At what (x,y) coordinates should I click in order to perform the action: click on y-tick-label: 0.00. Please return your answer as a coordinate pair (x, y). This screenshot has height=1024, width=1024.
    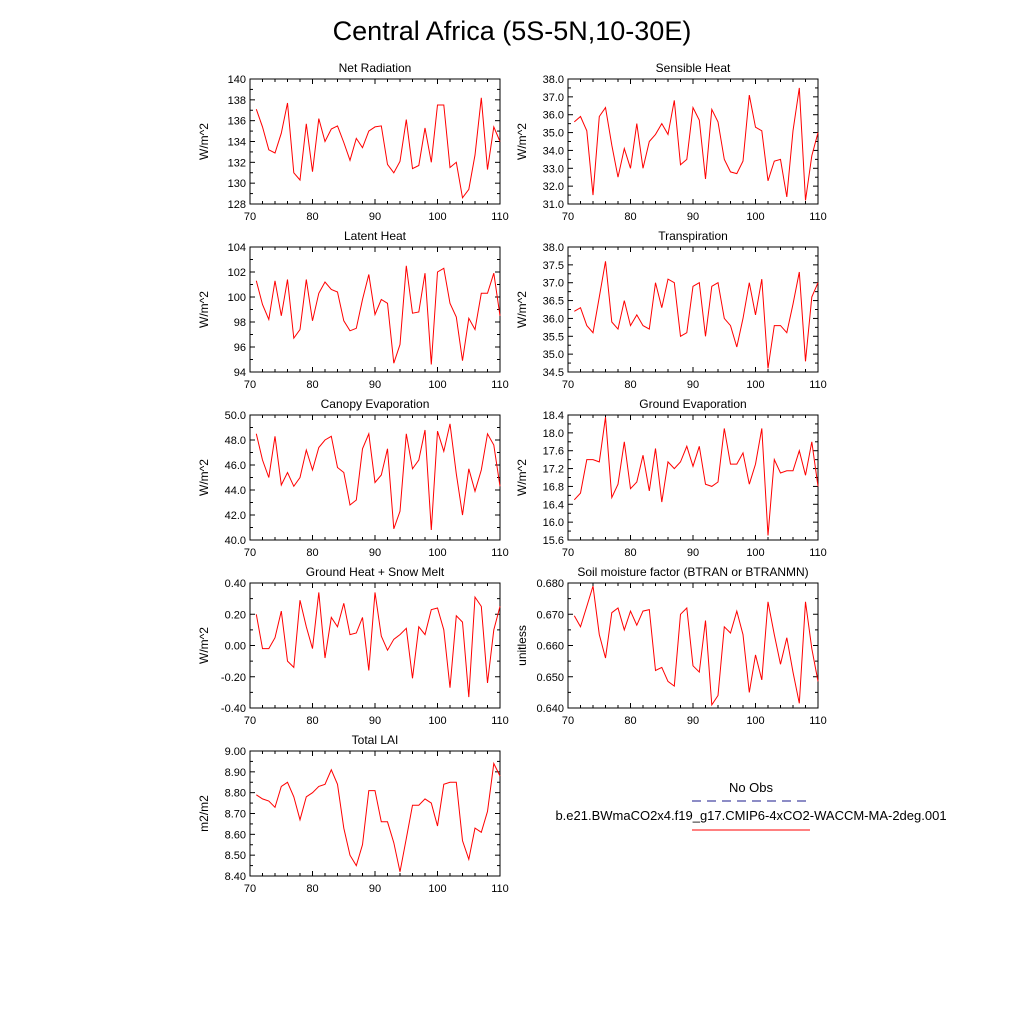
    Looking at the image, I should click on (235, 647).